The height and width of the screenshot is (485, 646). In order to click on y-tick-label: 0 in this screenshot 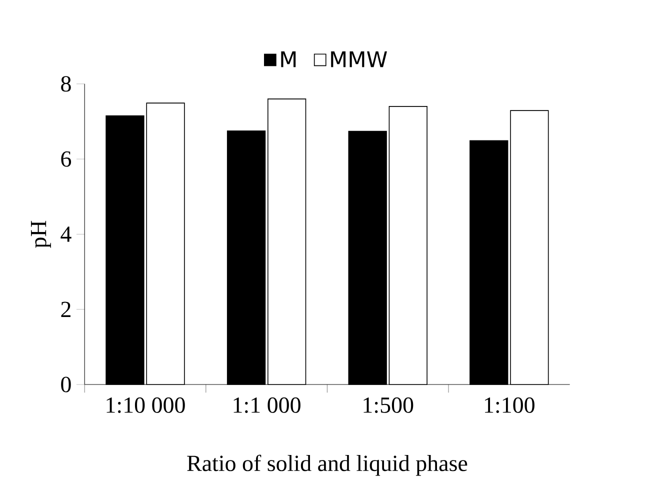, I will do `click(66, 385)`.